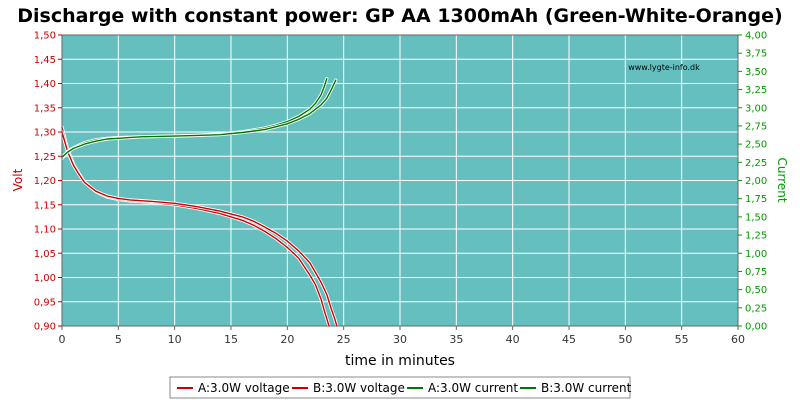 The image size is (800, 400). Describe the element at coordinates (45, 302) in the screenshot. I see `left-tick-label: 0,95` at that location.